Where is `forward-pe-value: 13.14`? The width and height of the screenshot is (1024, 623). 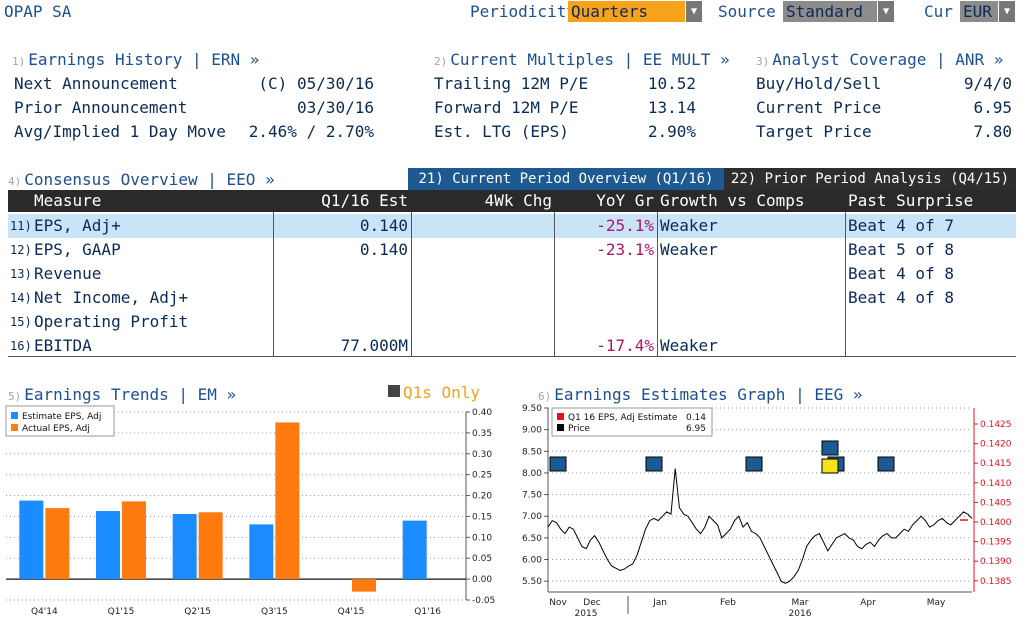
forward-pe-value: 13.14 is located at coordinates (671, 107).